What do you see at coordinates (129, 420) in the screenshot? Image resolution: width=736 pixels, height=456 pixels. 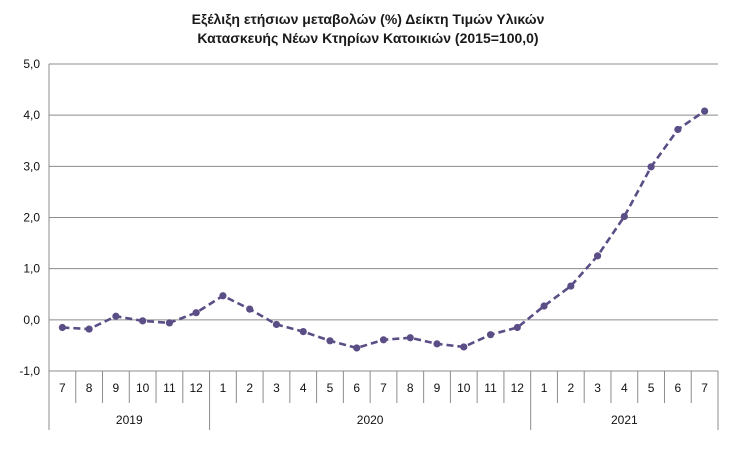 I see `year-label: 2019` at bounding box center [129, 420].